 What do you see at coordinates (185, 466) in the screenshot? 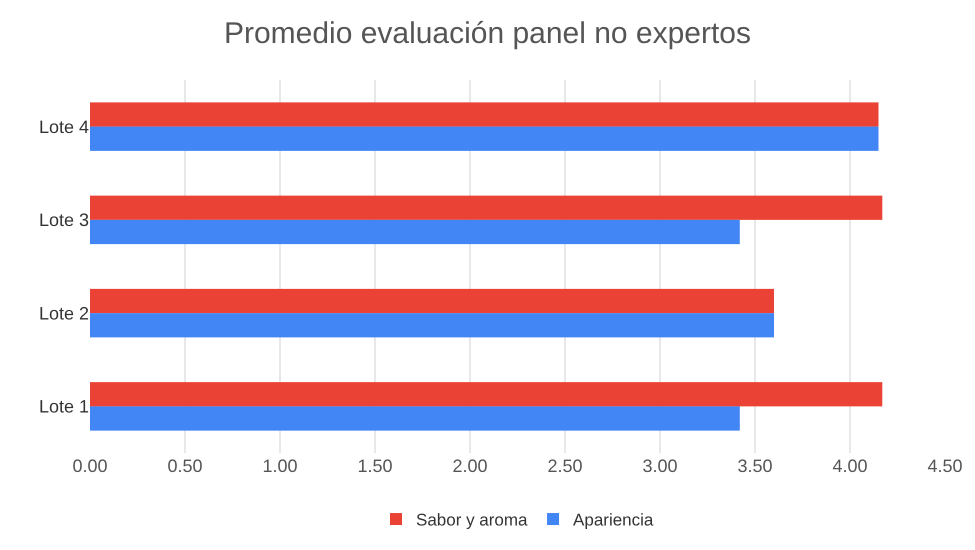
I see `x-tick-label: 0.50` at bounding box center [185, 466].